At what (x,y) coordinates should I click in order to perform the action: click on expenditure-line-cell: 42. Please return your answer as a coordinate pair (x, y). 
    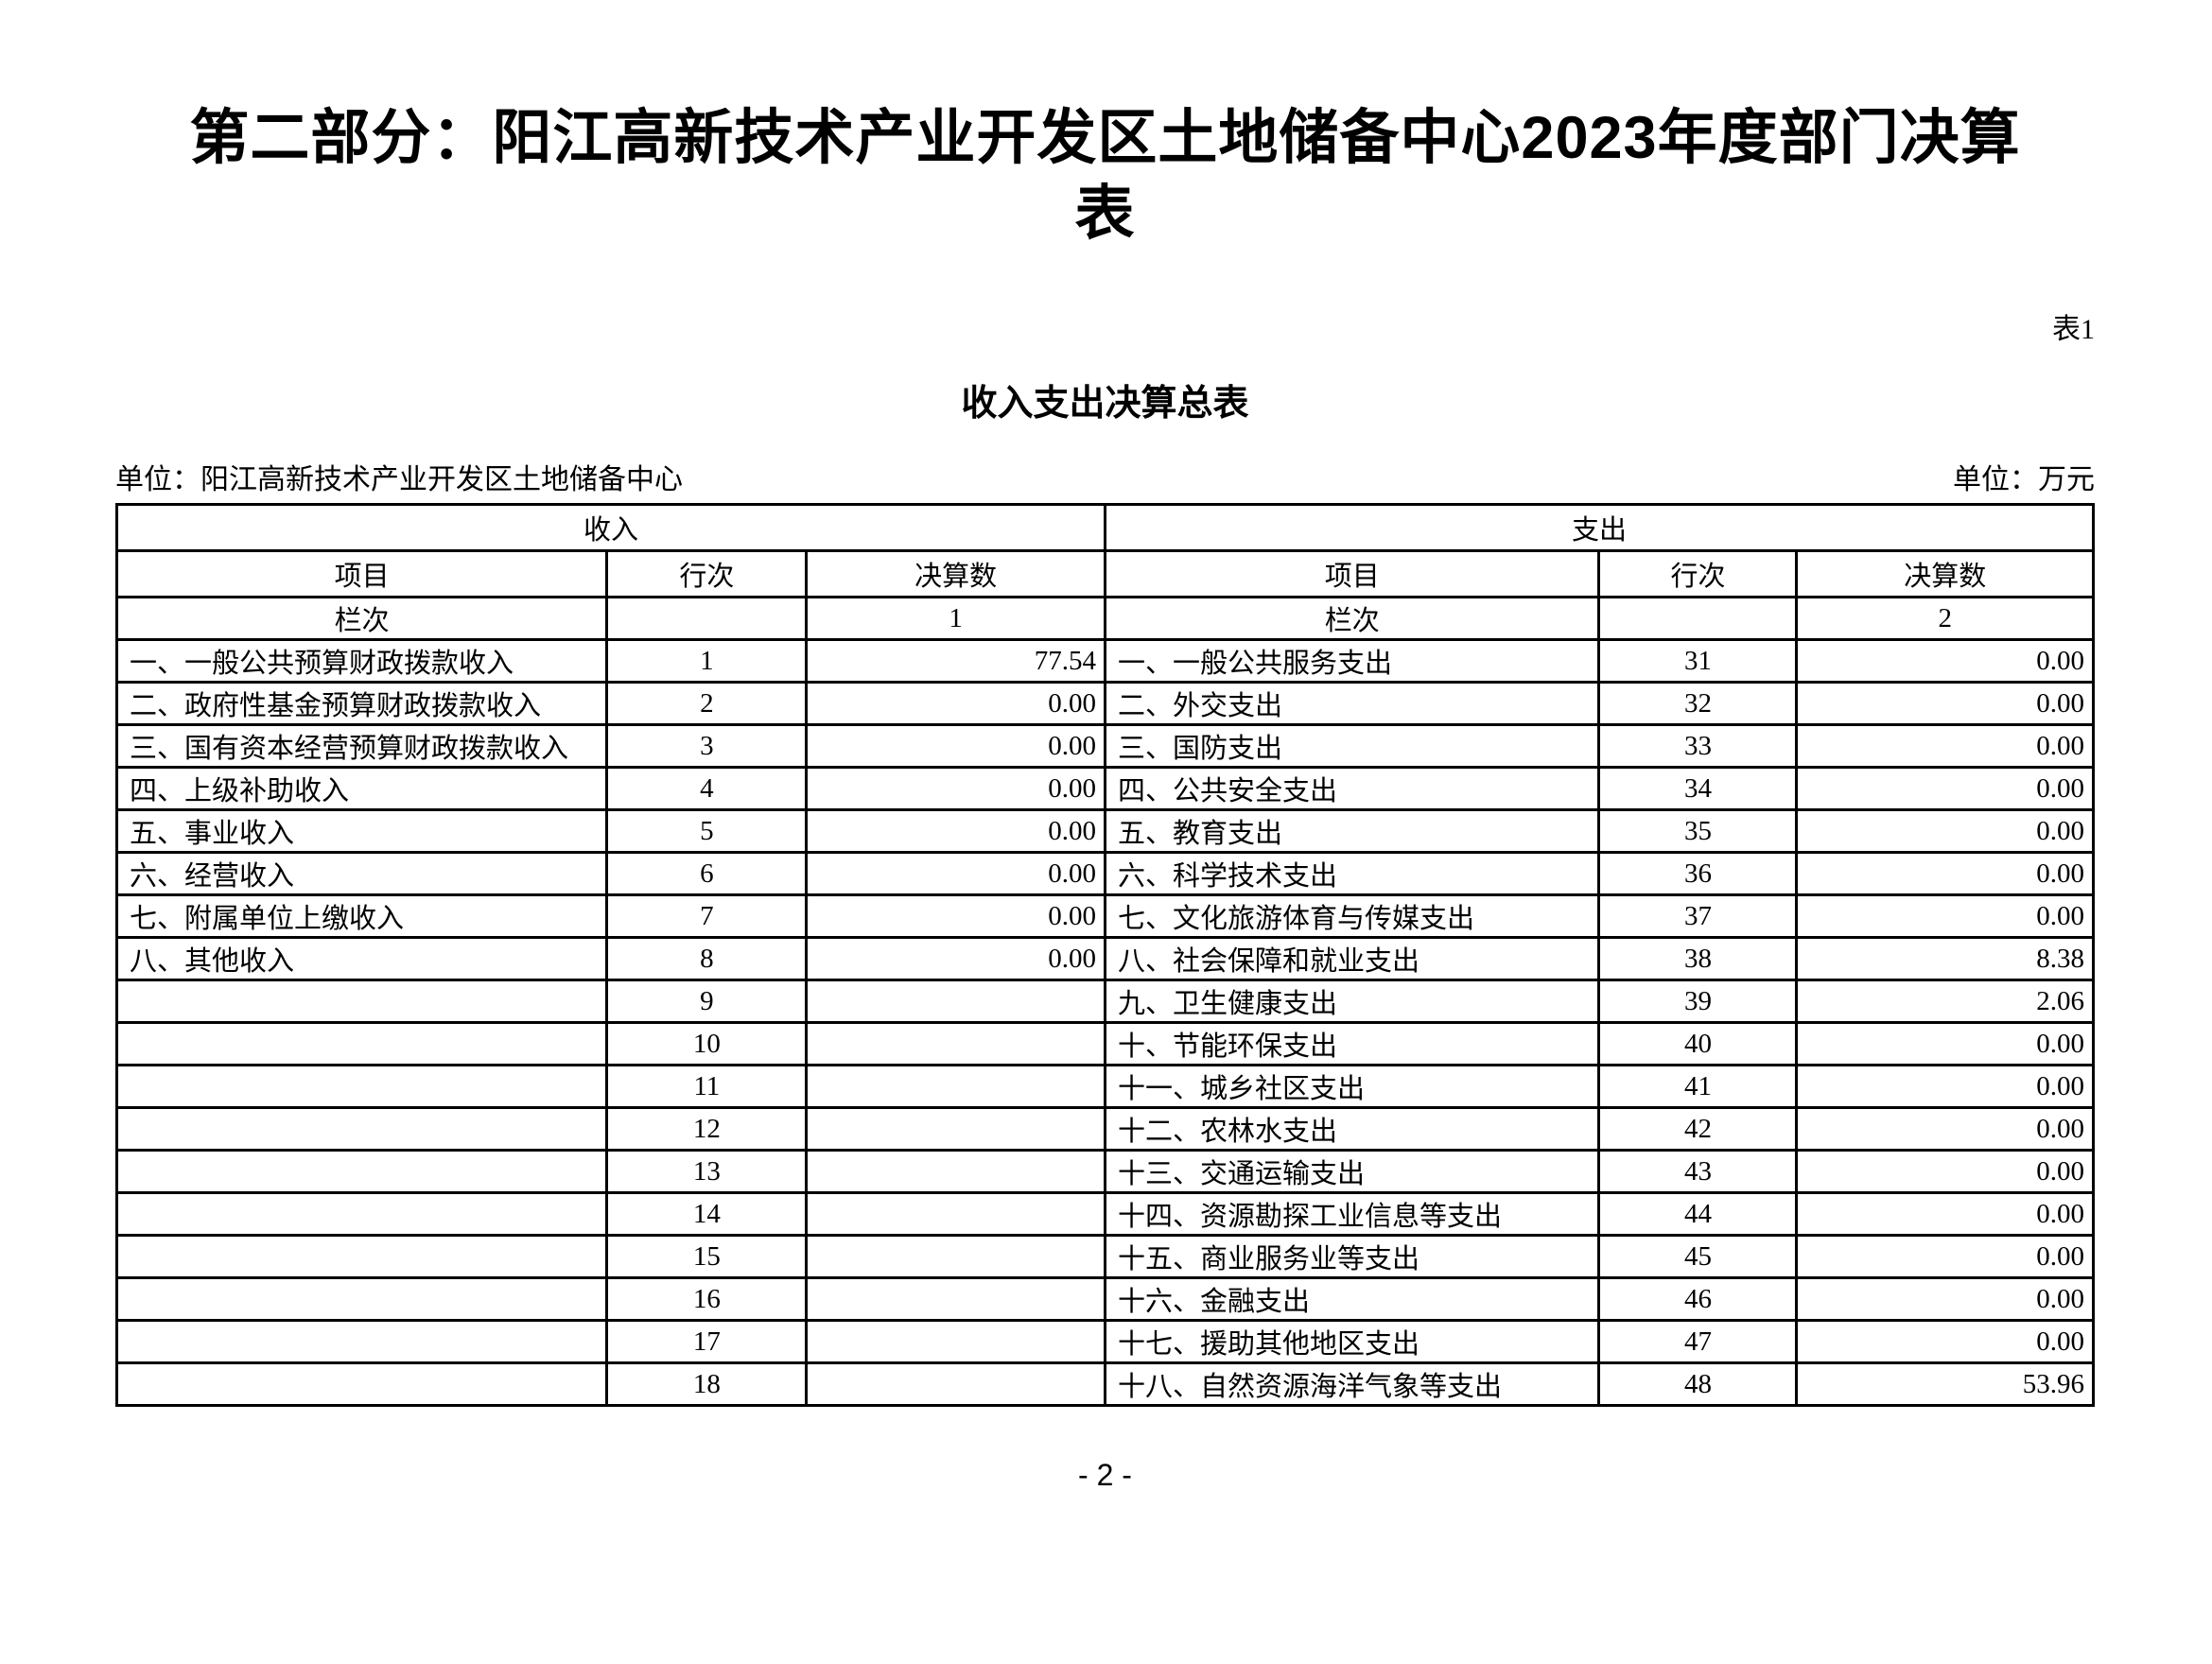
    Looking at the image, I should click on (1698, 1129).